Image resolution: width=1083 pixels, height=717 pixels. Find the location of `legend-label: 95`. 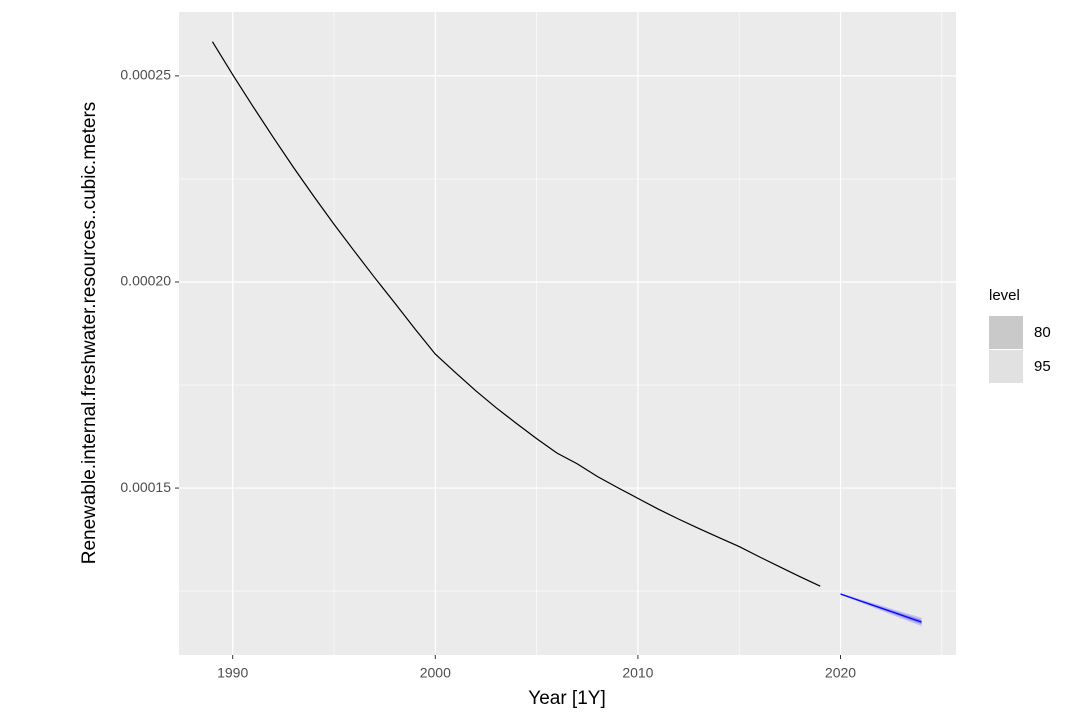

legend-label: 95 is located at coordinates (1042, 366).